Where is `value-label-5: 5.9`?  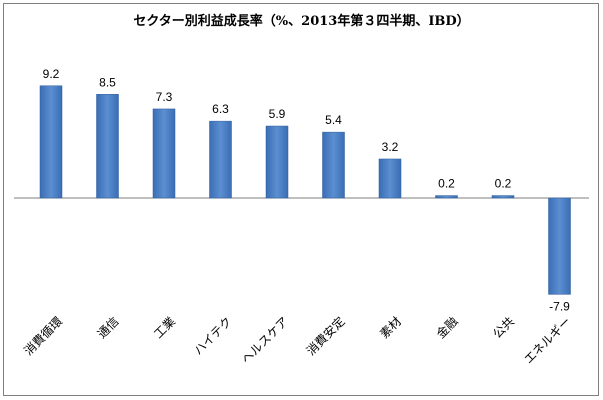
value-label-5: 5.9 is located at coordinates (277, 114).